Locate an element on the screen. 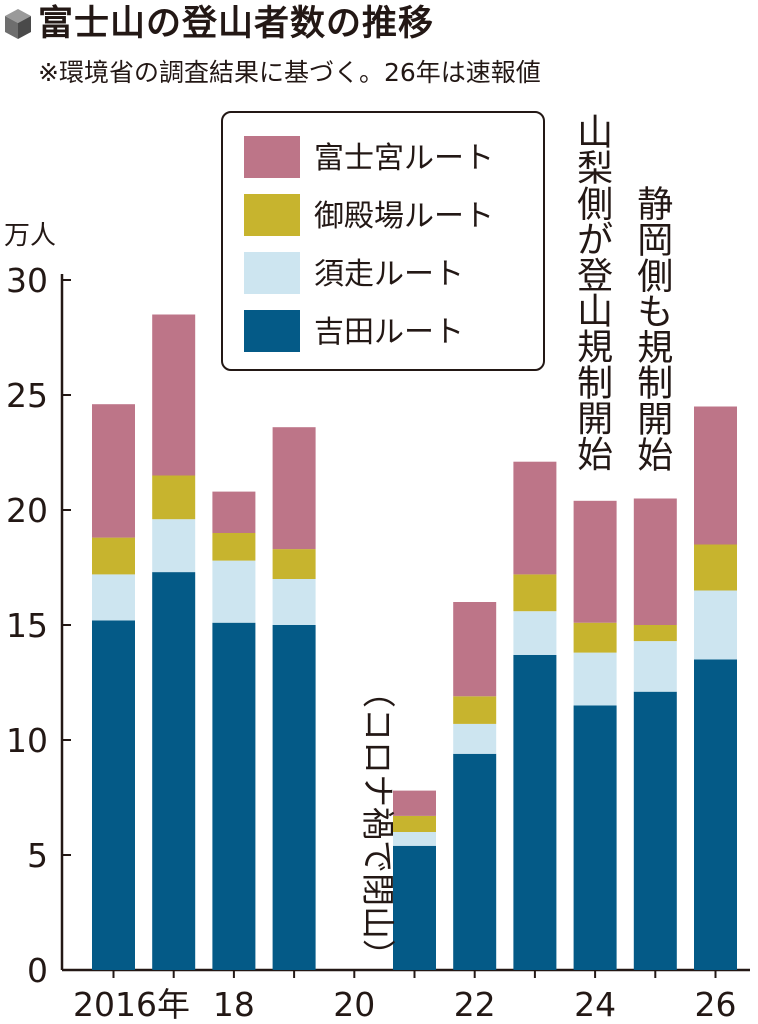 This screenshot has height=1024, width=758. bar-segment-yoshida-2019: 吉田ルート 2019: 15 is located at coordinates (294, 797).